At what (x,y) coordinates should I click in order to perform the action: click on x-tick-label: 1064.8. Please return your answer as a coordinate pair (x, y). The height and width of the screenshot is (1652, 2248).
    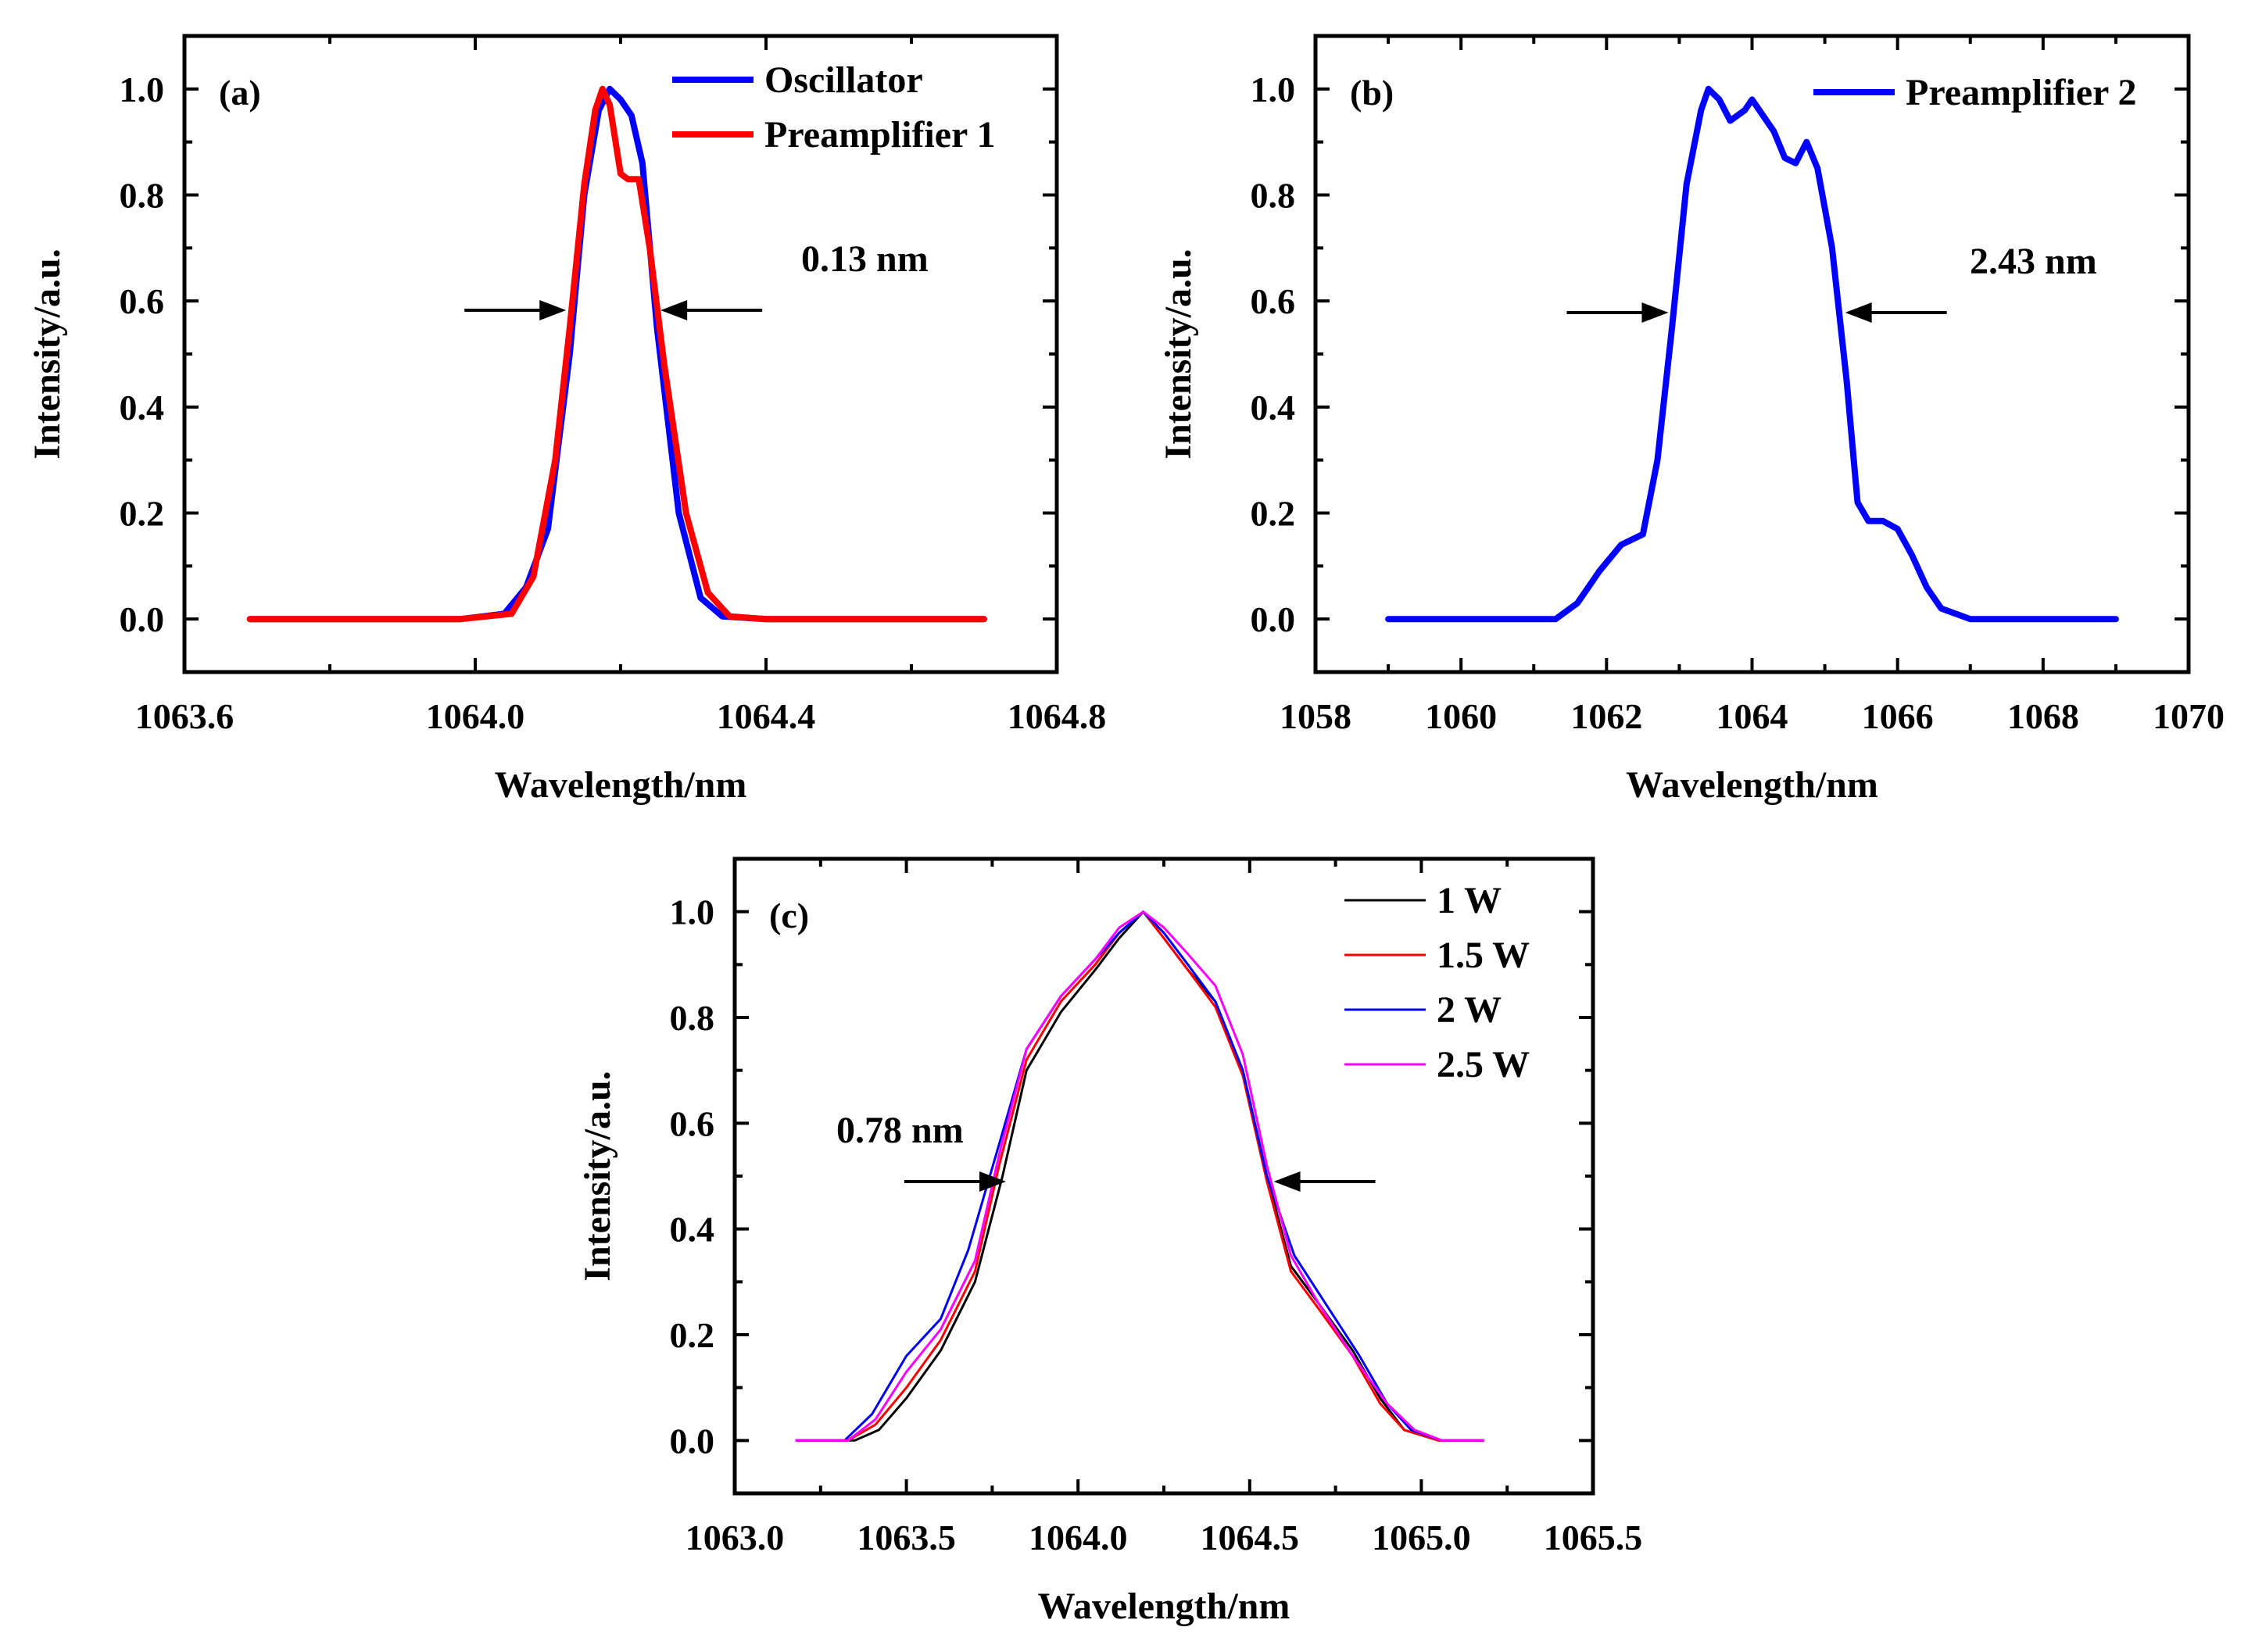
    Looking at the image, I should click on (1057, 716).